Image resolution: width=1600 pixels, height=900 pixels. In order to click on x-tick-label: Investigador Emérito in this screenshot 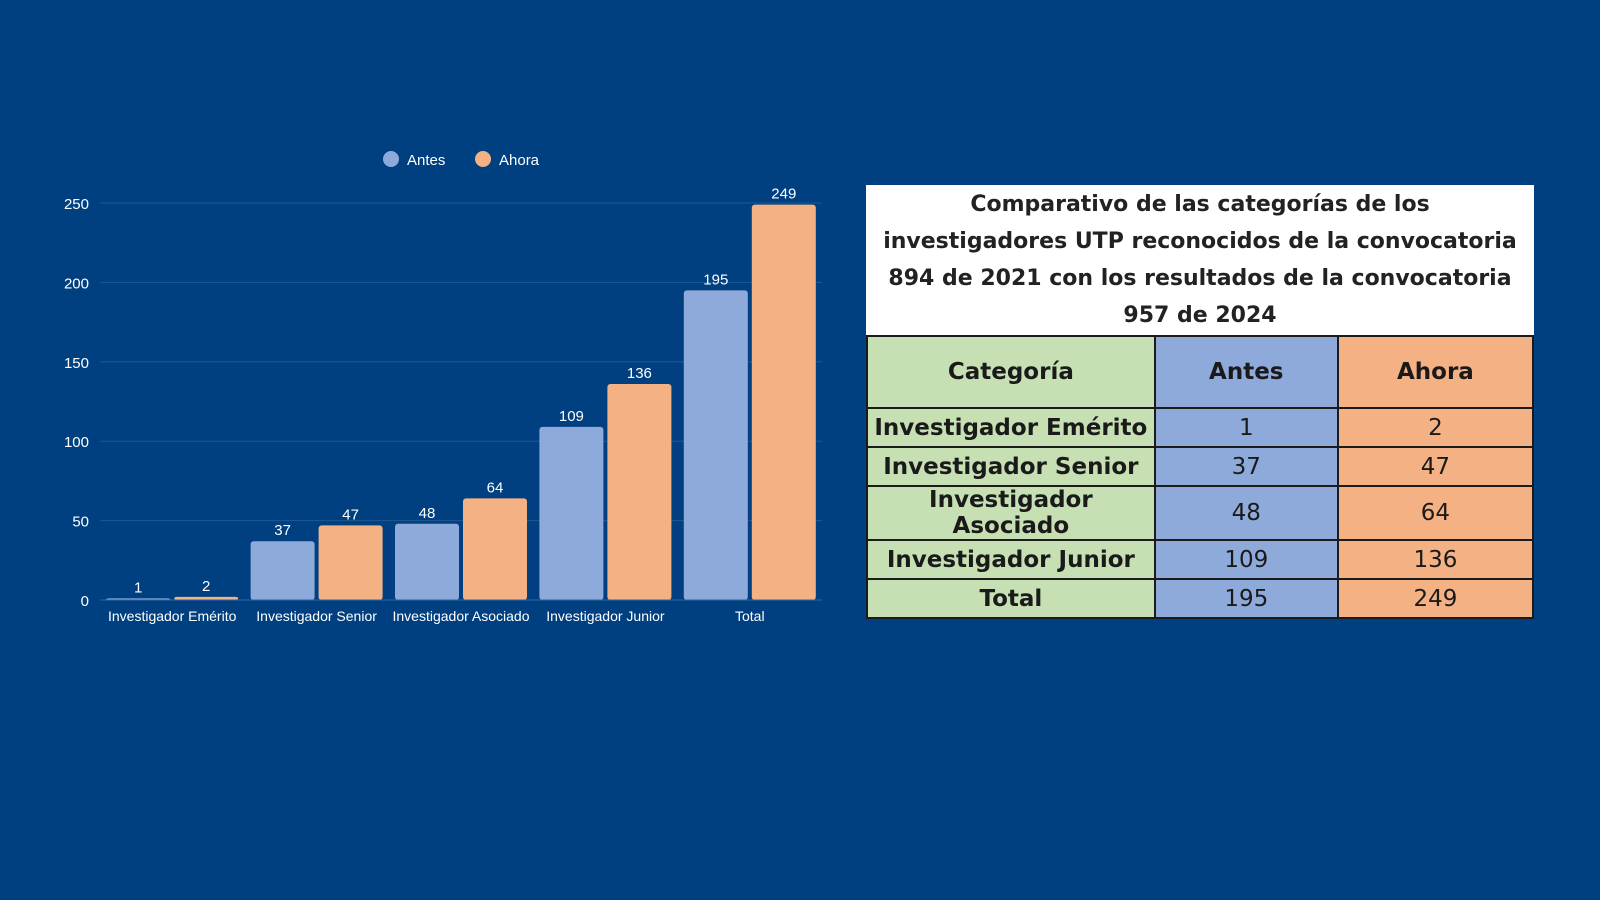, I will do `click(172, 616)`.